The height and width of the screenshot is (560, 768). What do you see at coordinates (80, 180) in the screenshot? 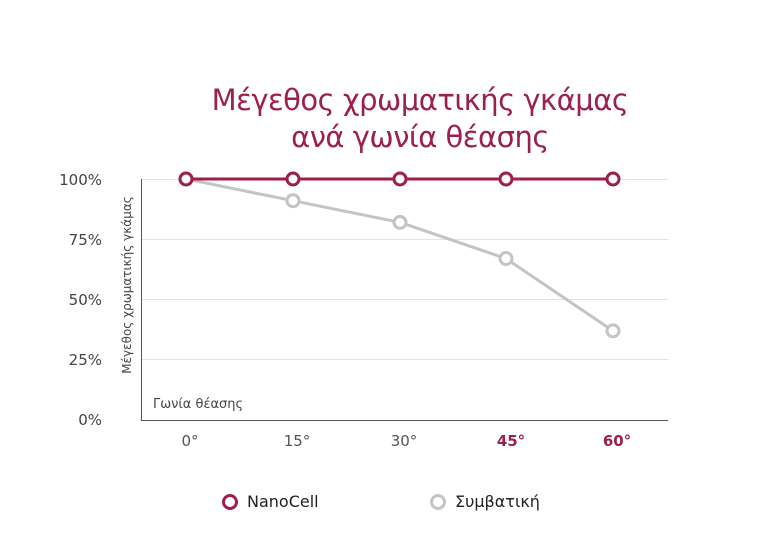
I see `y-tick-100: 100%` at bounding box center [80, 180].